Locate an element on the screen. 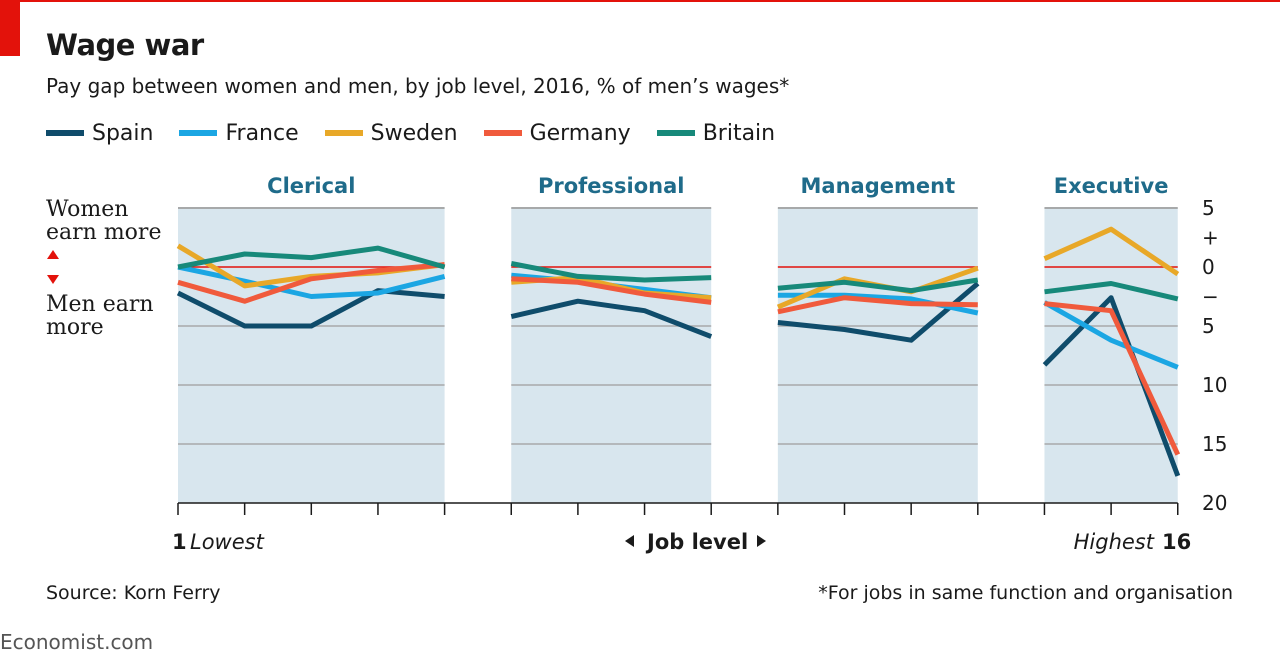 The image size is (1280, 664). women-earn-more-label-2: earn more is located at coordinates (103, 232).